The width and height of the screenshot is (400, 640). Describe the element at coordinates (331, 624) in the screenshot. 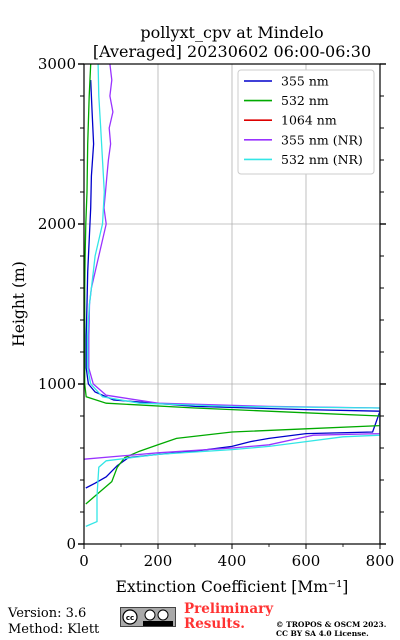

I see `copyright-line1: © TROPOS & OSCM 2023.` at that location.